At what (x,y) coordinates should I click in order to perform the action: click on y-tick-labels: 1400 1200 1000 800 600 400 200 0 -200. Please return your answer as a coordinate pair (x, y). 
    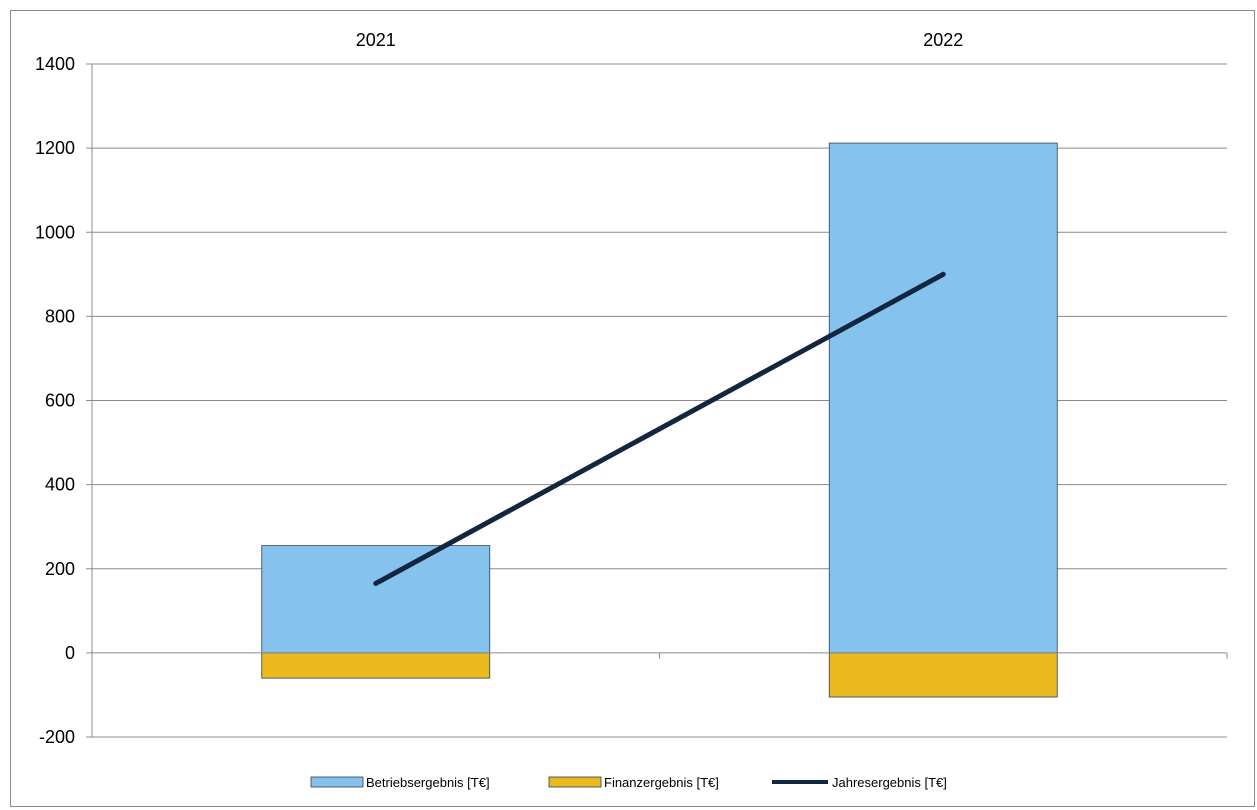
    Looking at the image, I should click on (55, 400).